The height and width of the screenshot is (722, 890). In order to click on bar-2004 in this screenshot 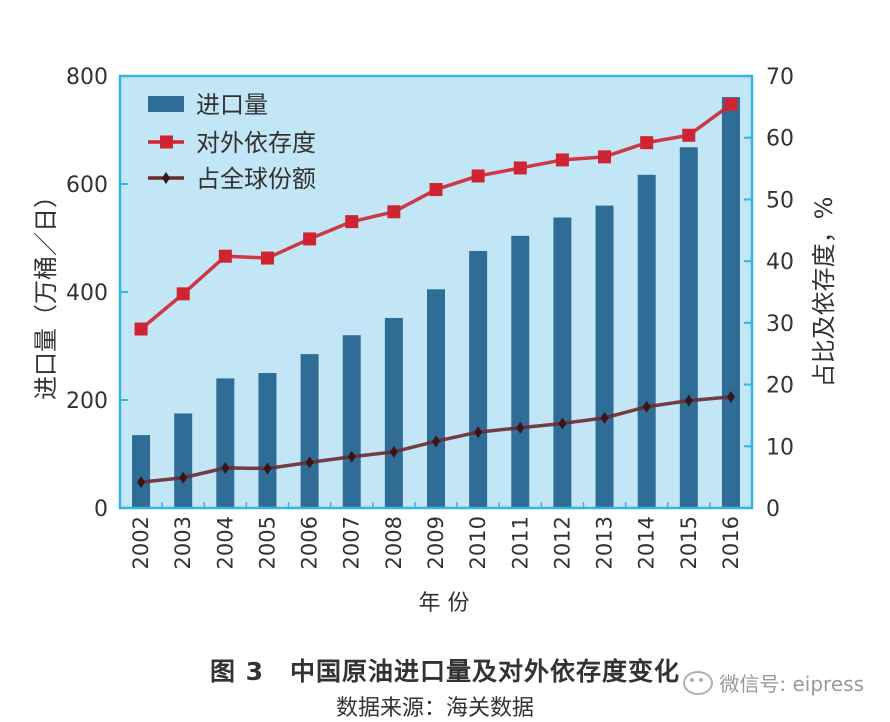, I will do `click(225, 443)`.